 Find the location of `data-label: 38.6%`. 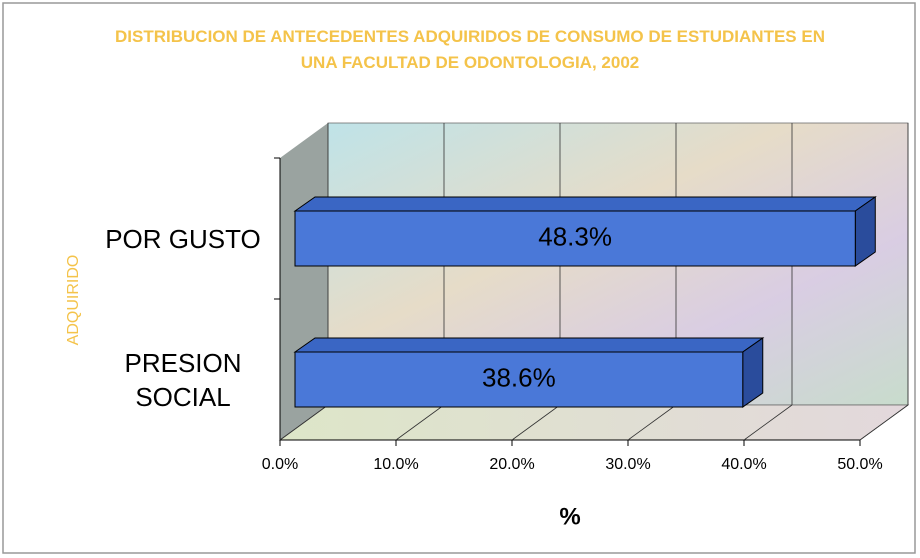

data-label: 38.6% is located at coordinates (519, 377).